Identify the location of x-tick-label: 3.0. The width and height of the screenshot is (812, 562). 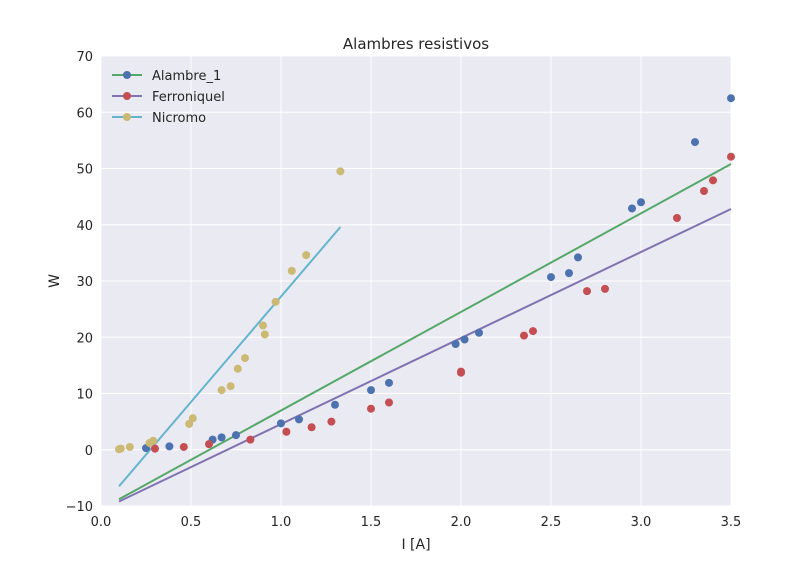
(641, 522).